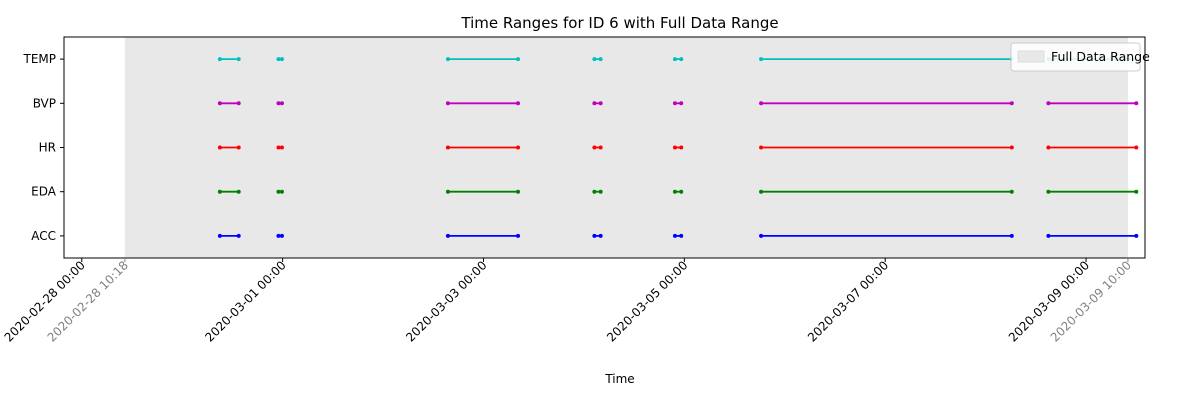  I want to click on y-tick-label-eda: EDA, so click(44, 192).